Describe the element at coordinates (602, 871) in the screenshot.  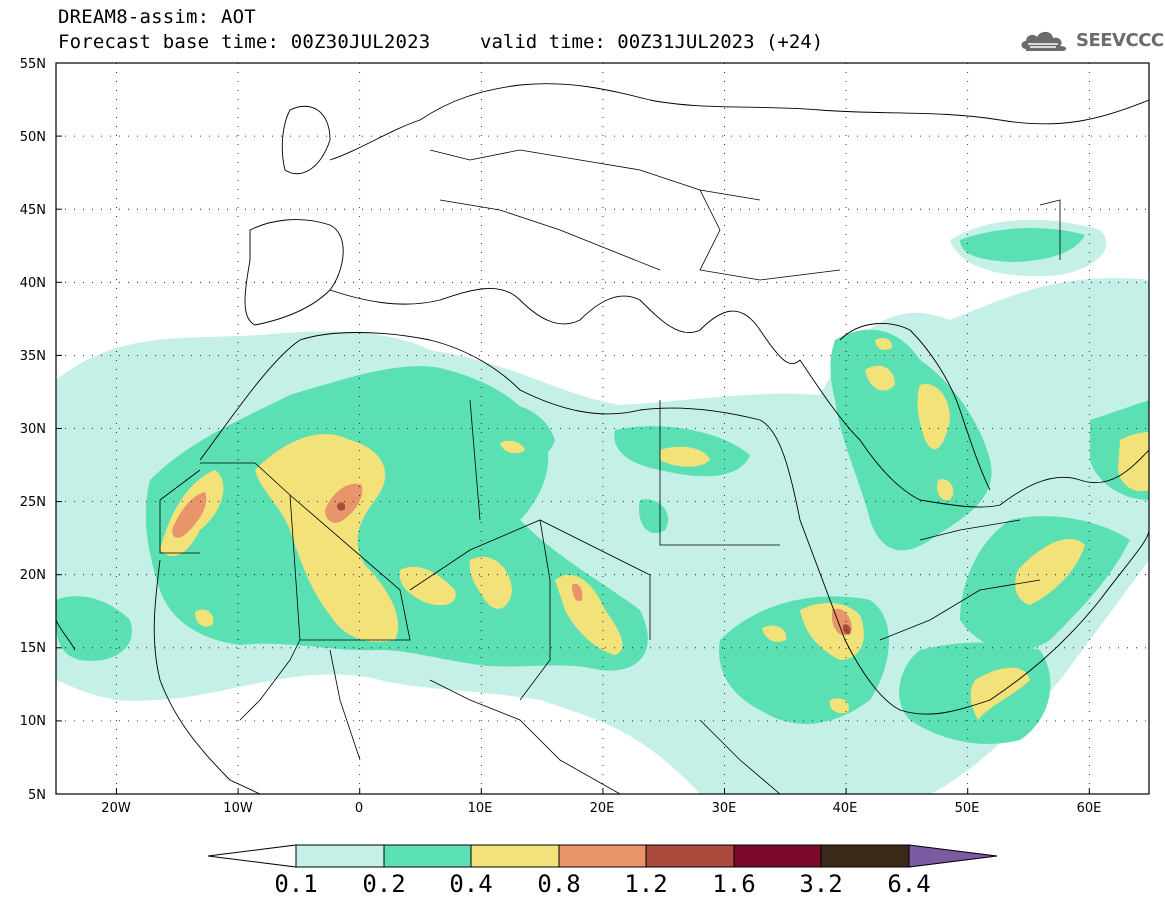
I see `colorbar: 0.1 0.2 0.4 0.8 1.2 1.6 3.2 6.4` at that location.